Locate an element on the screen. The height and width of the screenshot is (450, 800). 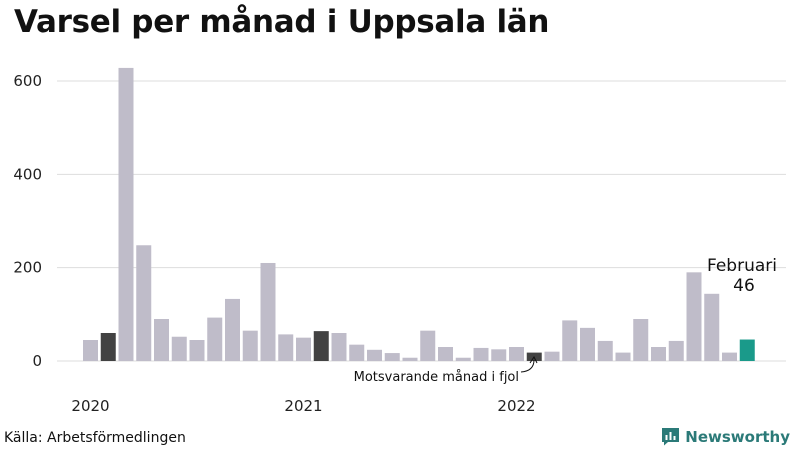
same-month-annotation: Motsvarande månad i fjol is located at coordinates (446, 370).